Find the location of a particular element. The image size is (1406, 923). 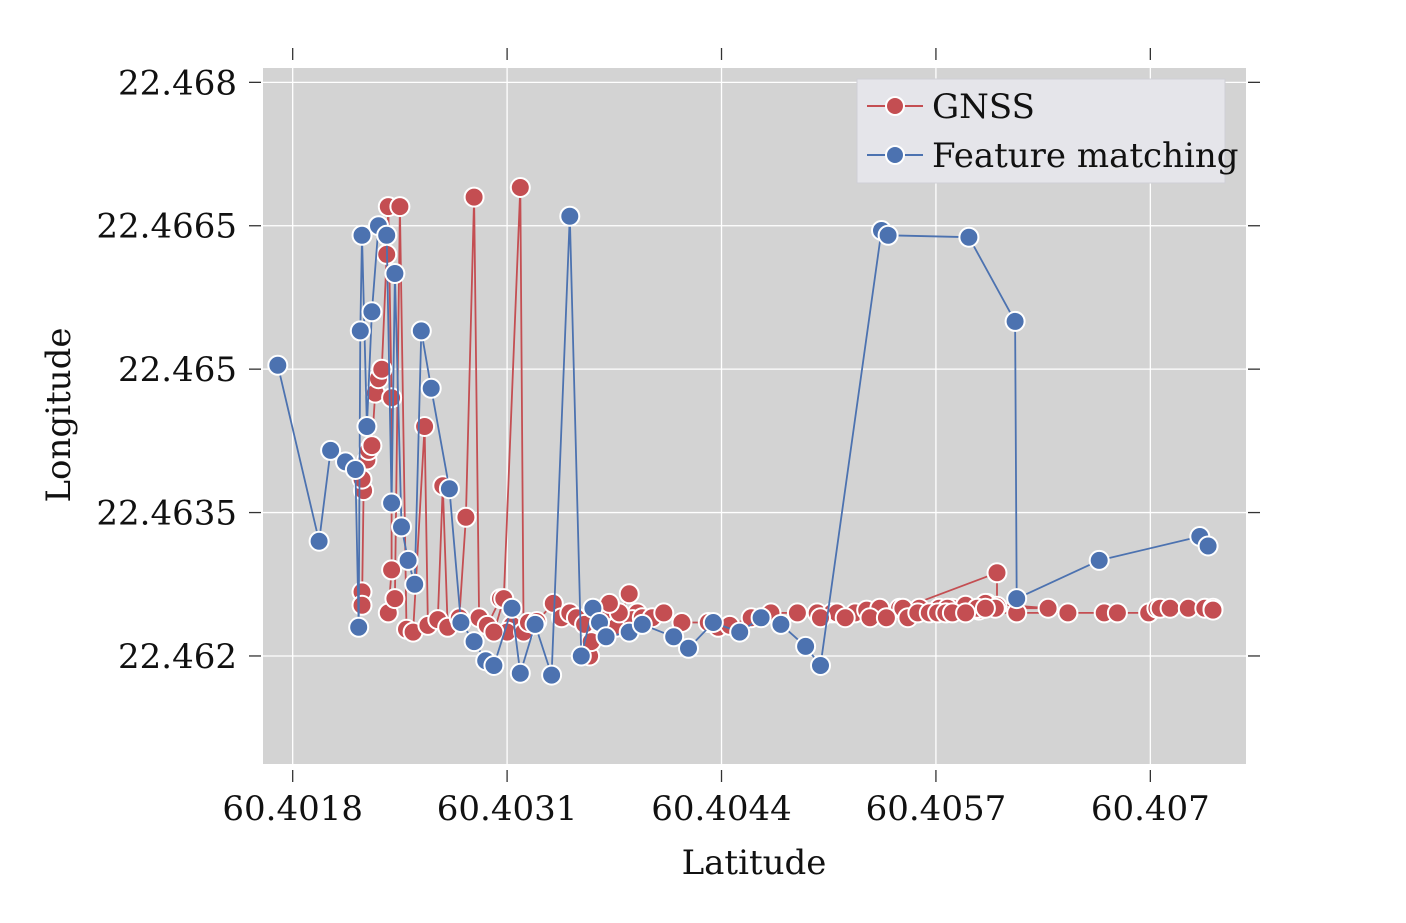

x-axis-label: Latitude is located at coordinates (754, 863).